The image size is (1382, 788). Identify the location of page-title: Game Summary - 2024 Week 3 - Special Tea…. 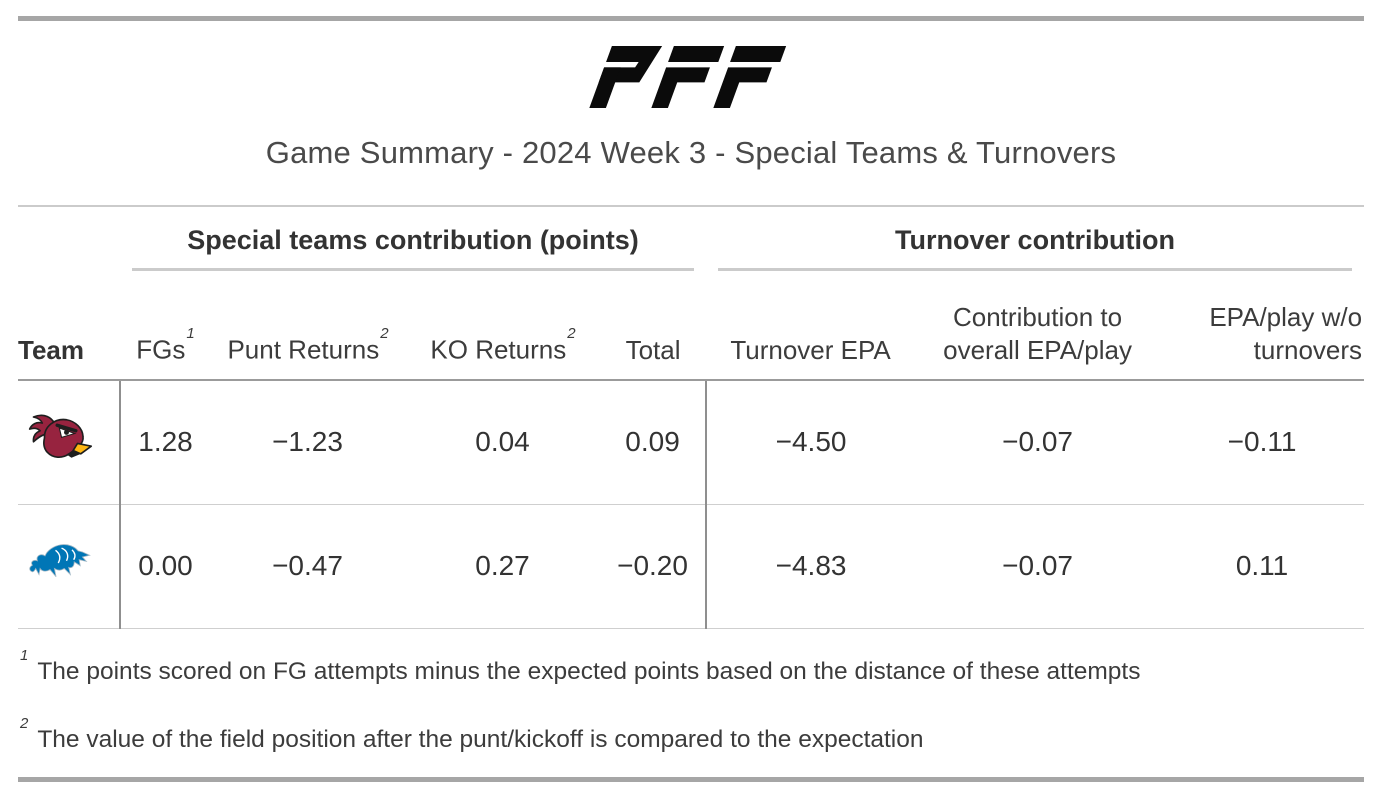
(691, 152).